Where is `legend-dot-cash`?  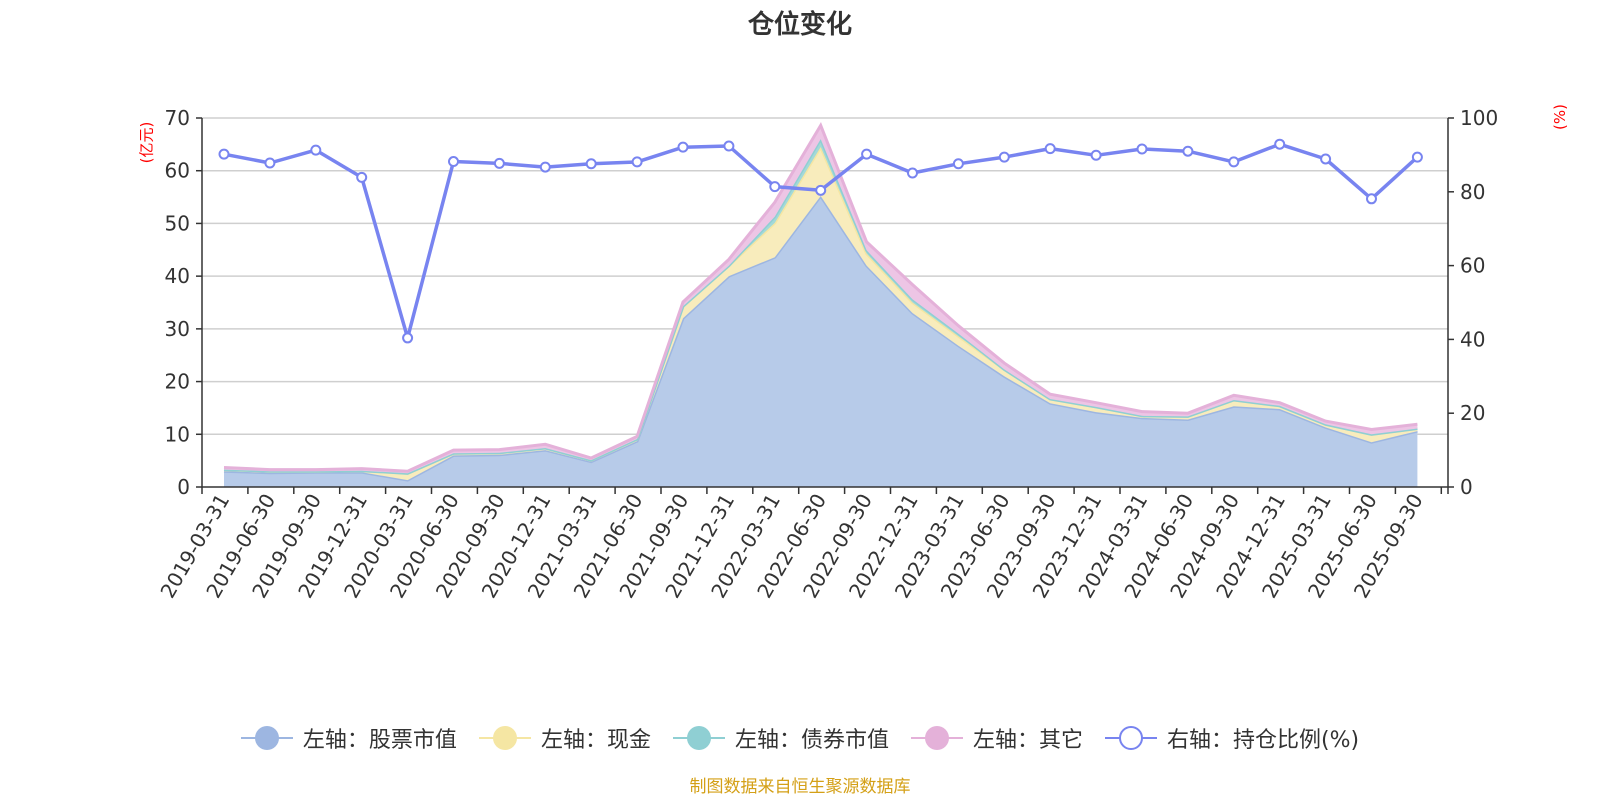 legend-dot-cash is located at coordinates (504, 738).